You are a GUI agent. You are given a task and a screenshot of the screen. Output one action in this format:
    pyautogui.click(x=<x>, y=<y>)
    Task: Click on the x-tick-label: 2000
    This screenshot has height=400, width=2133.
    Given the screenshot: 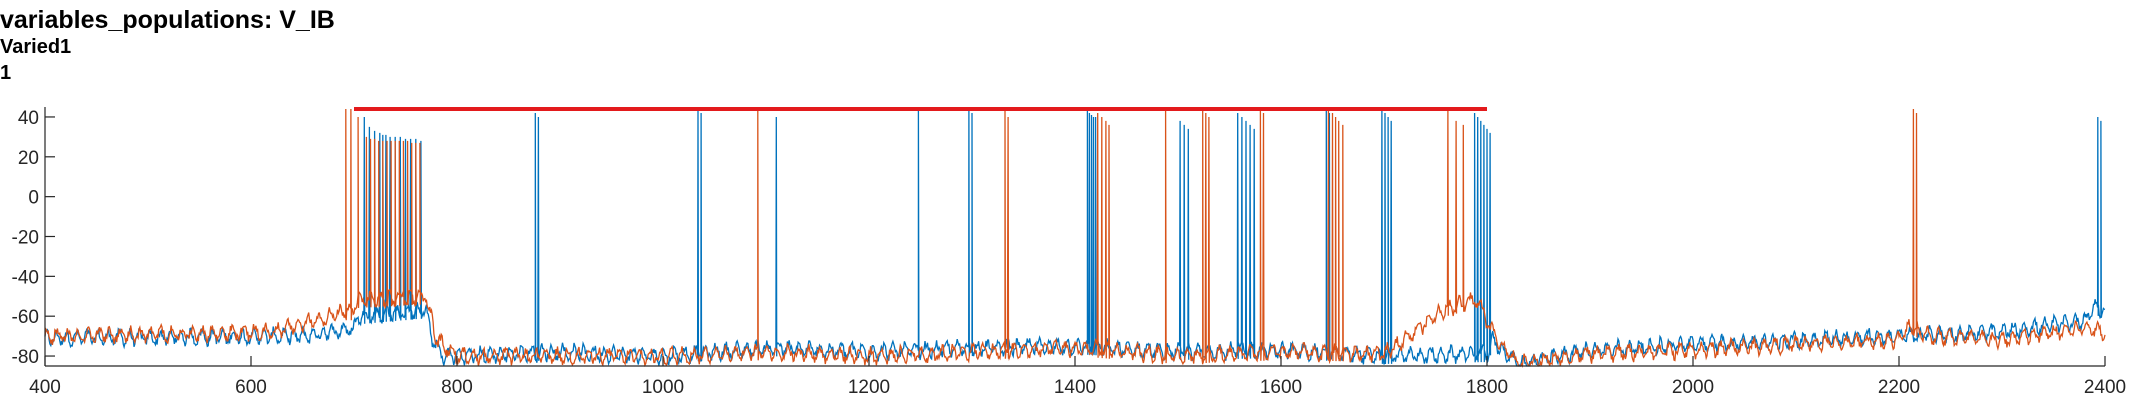 What is the action you would take?
    pyautogui.click(x=1693, y=387)
    